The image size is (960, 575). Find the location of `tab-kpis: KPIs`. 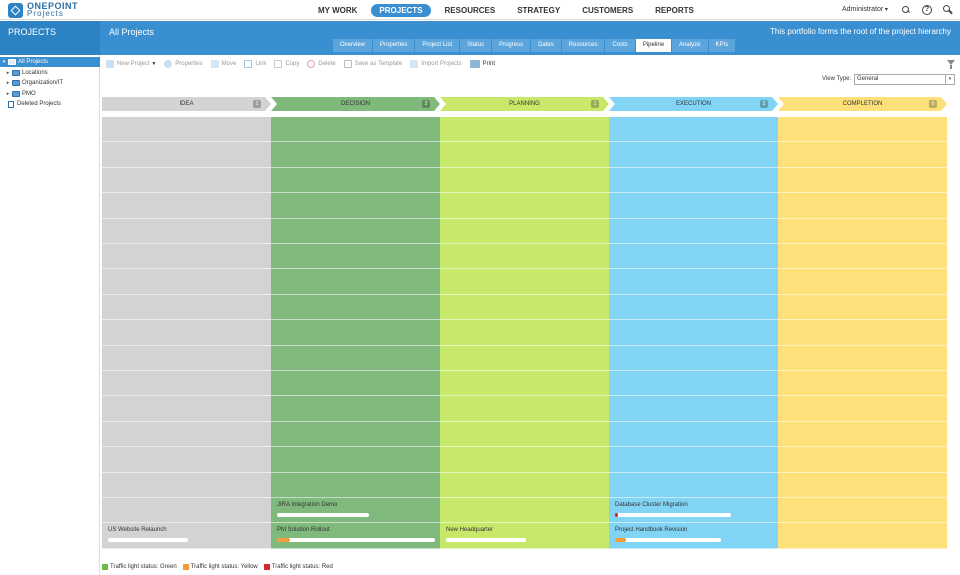

tab-kpis: KPIs is located at coordinates (722, 45).